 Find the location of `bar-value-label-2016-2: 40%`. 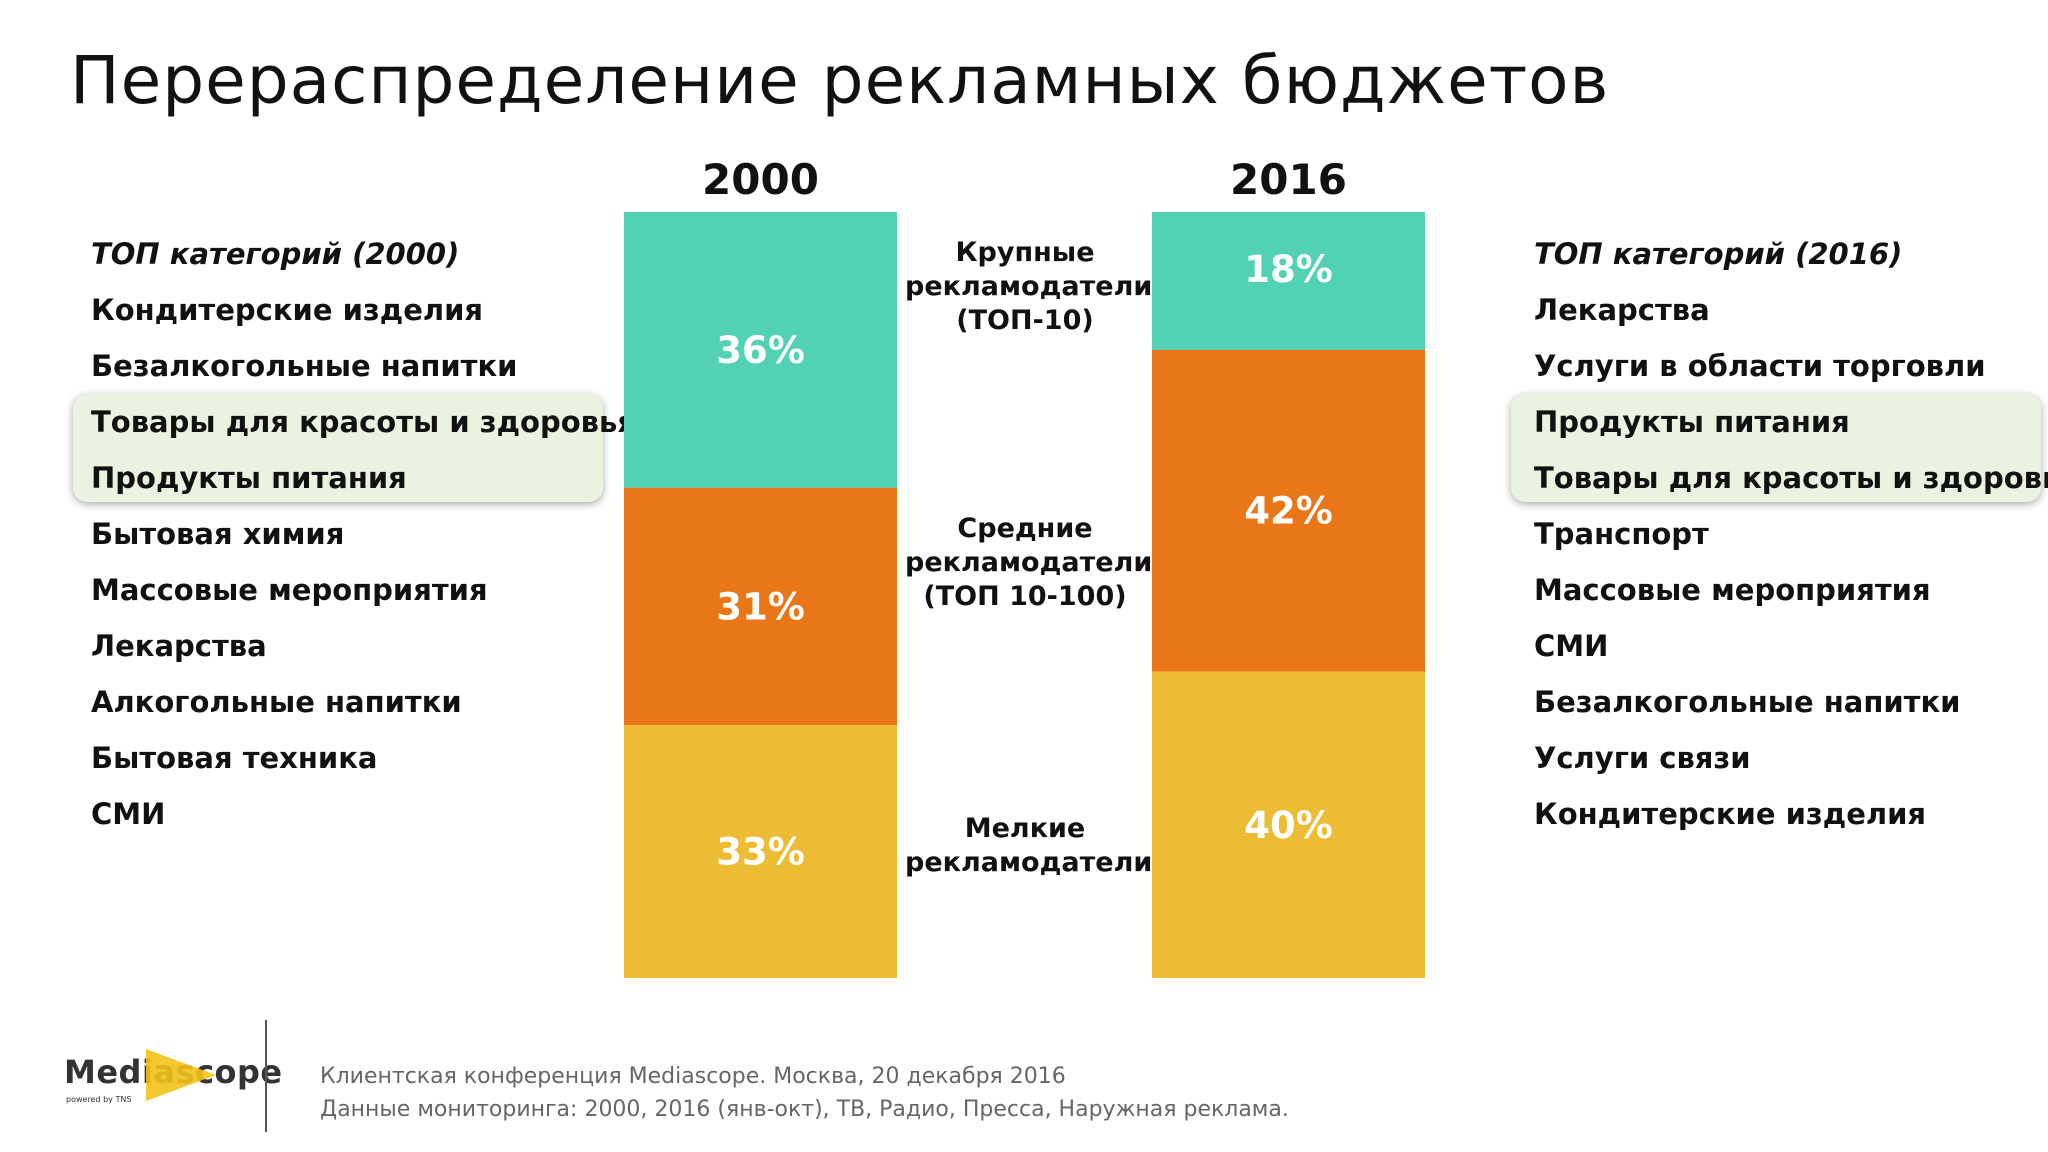

bar-value-label-2016-2: 40% is located at coordinates (1288, 825).